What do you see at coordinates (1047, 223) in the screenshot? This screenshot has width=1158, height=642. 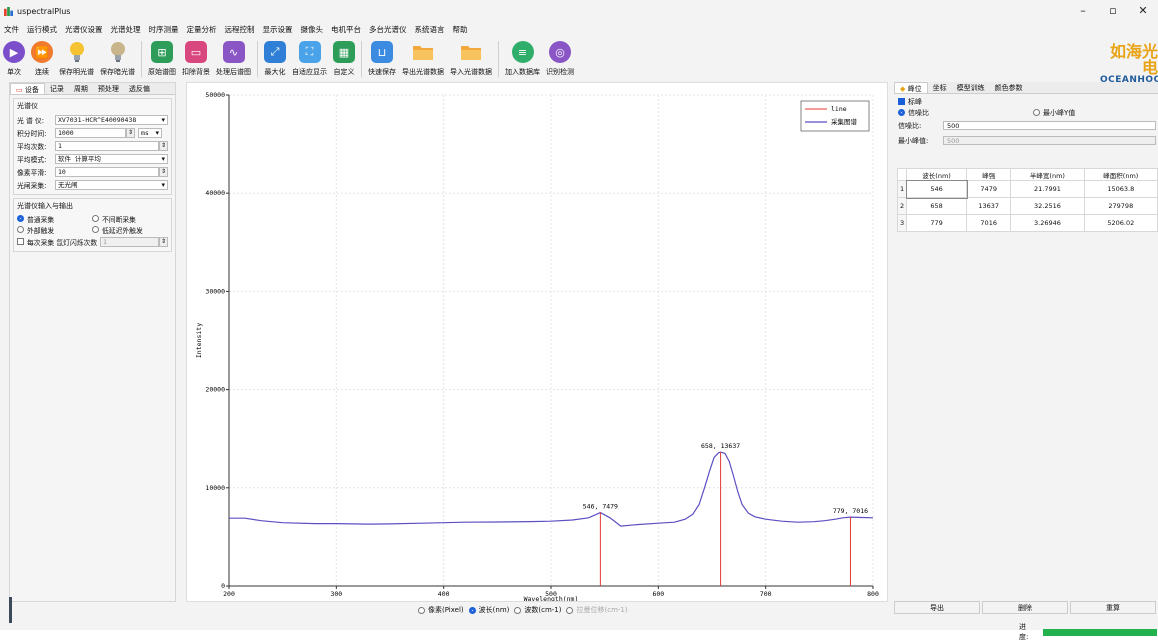 I see `table-cell: 3.26946` at bounding box center [1047, 223].